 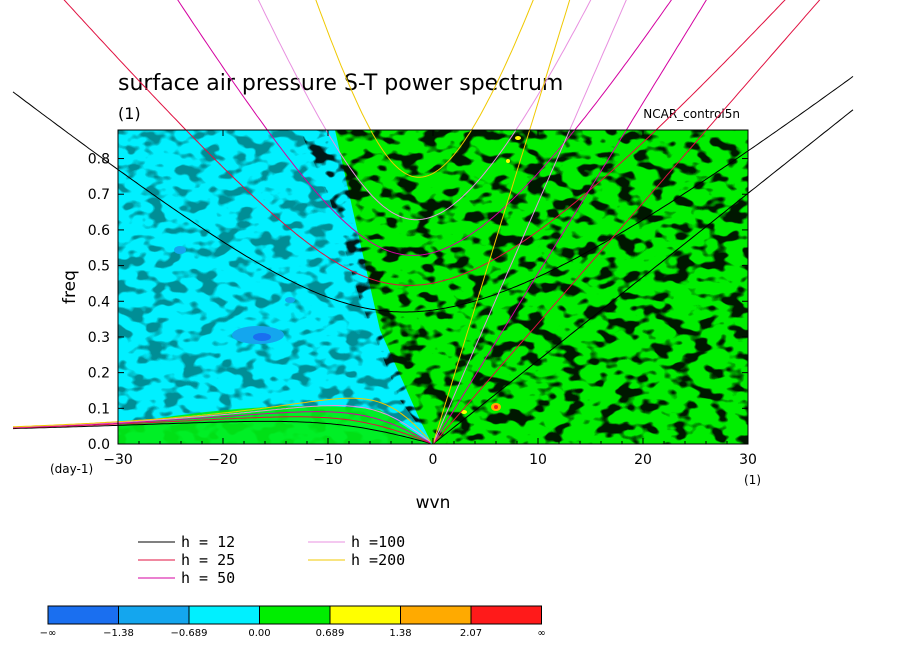 What do you see at coordinates (99, 160) in the screenshot?
I see `y-tick-label: 0.8` at bounding box center [99, 160].